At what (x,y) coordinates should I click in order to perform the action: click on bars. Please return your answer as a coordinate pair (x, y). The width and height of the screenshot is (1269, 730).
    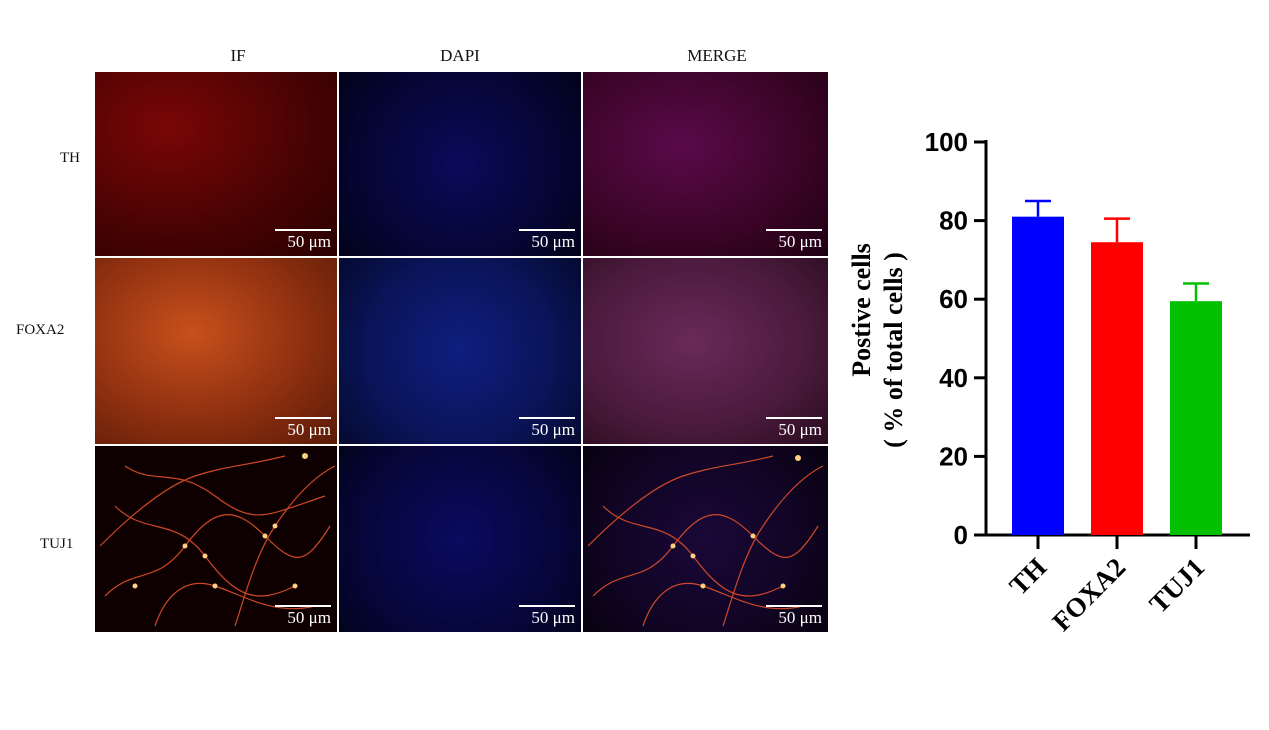
    Looking at the image, I should click on (1117, 367).